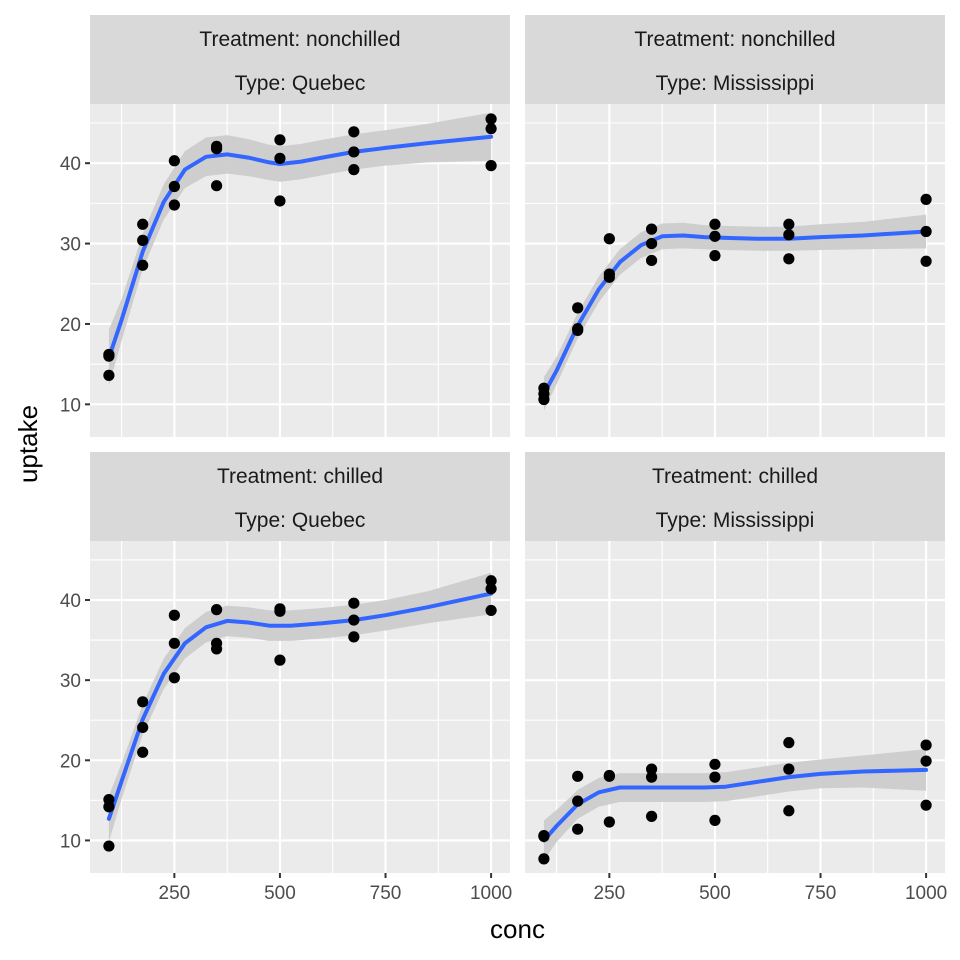 This screenshot has width=960, height=960. What do you see at coordinates (70, 761) in the screenshot?
I see `y-tick-label: 20` at bounding box center [70, 761].